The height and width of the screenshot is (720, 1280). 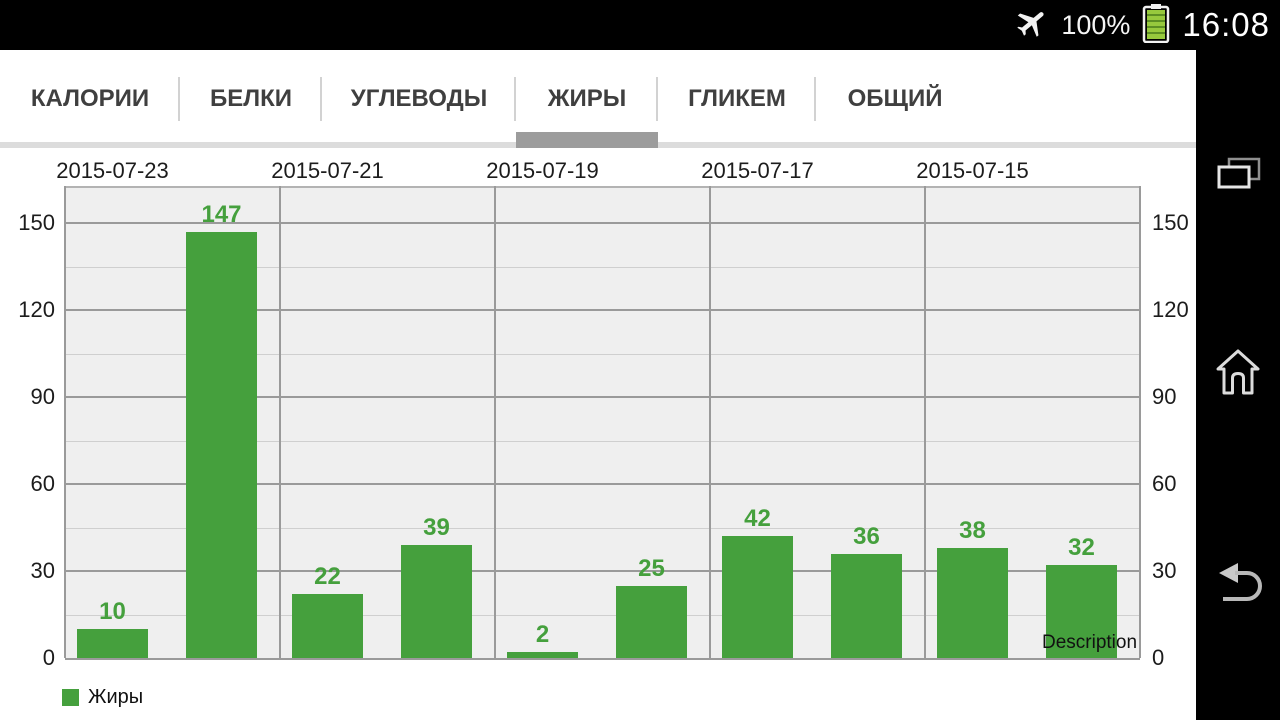 What do you see at coordinates (1090, 642) in the screenshot?
I see `description-label: Description` at bounding box center [1090, 642].